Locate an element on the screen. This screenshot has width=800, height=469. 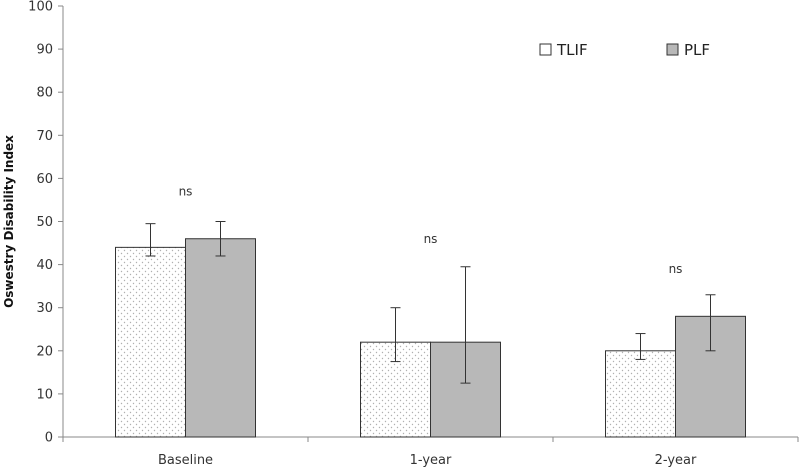
x-tick-label: 1-year is located at coordinates (431, 460).